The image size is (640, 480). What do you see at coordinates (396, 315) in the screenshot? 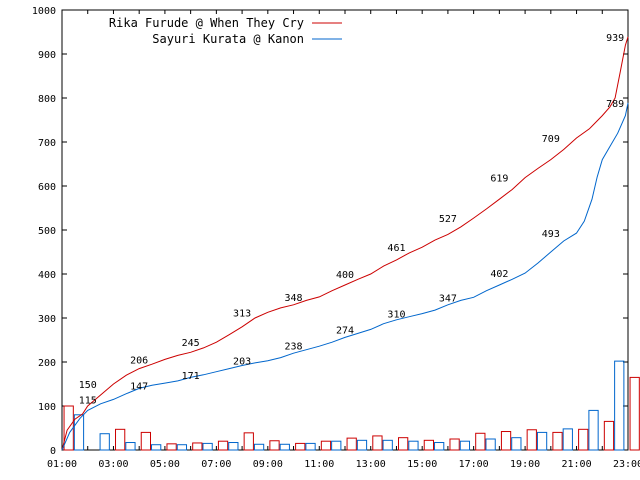
I see `data-label: 310` at bounding box center [396, 315].